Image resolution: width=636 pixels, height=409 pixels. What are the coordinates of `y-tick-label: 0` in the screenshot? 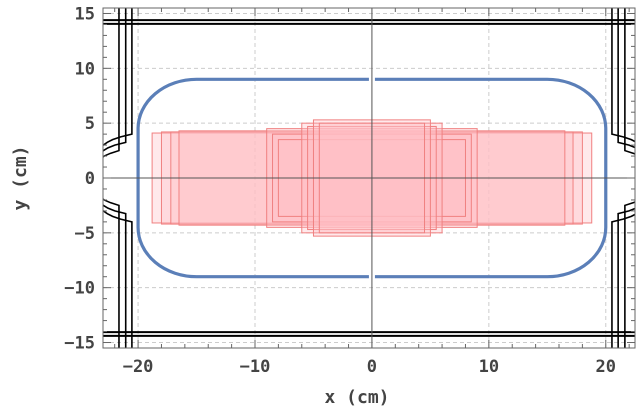 It's located at (90, 179).